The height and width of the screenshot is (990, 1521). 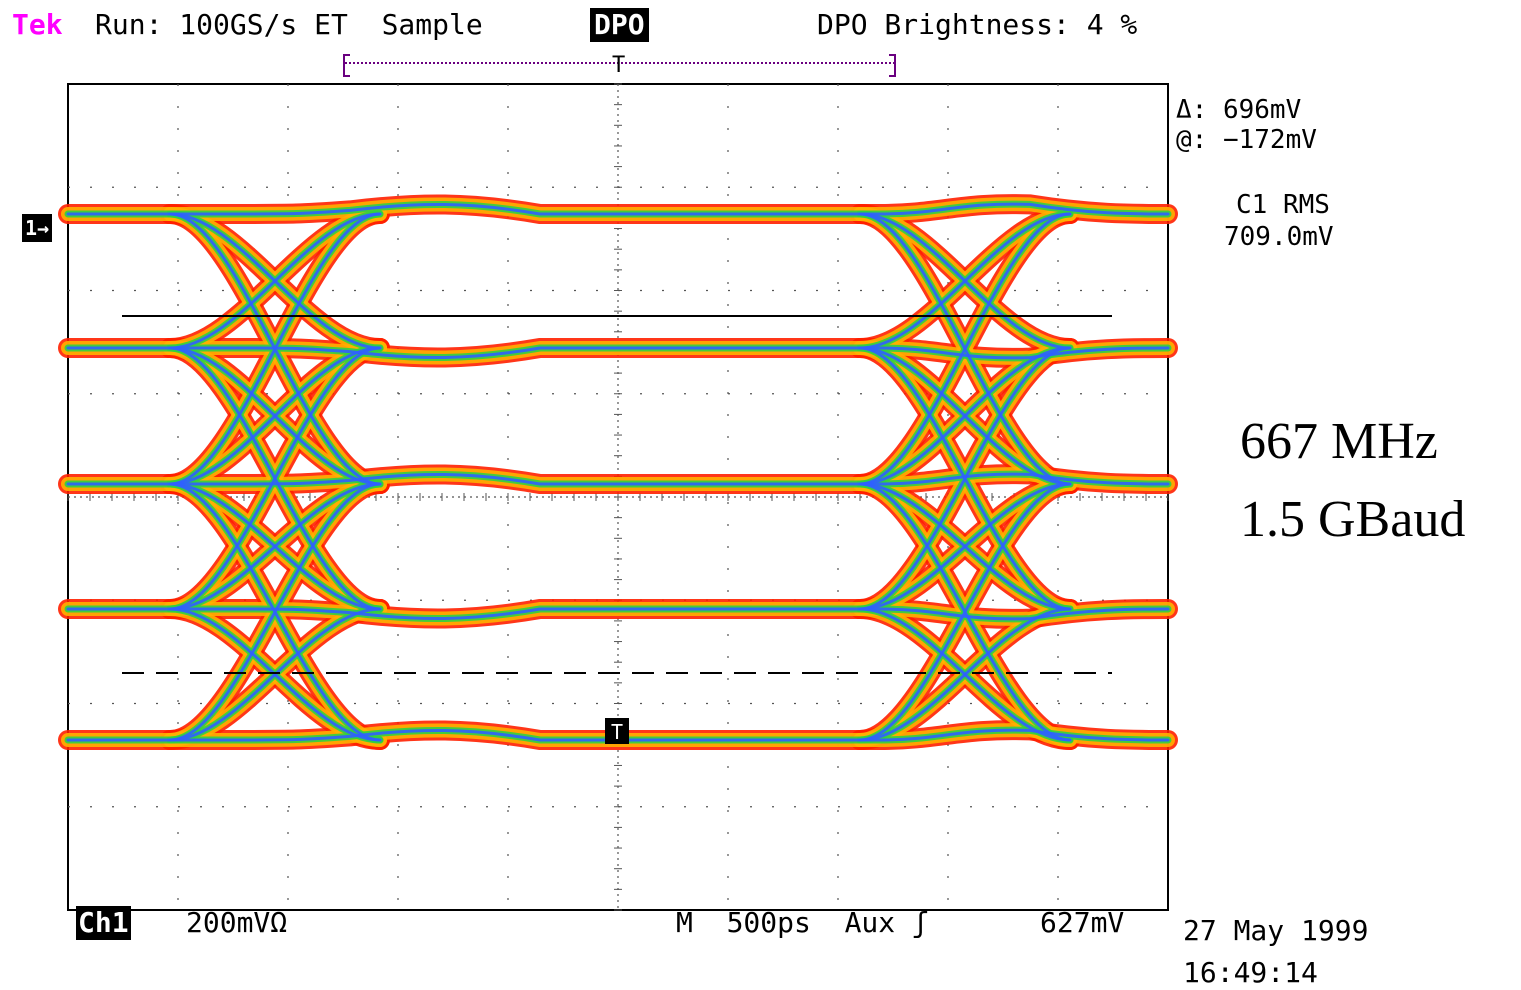 What do you see at coordinates (37, 228) in the screenshot?
I see `channel1-ground-marker: 1→` at bounding box center [37, 228].